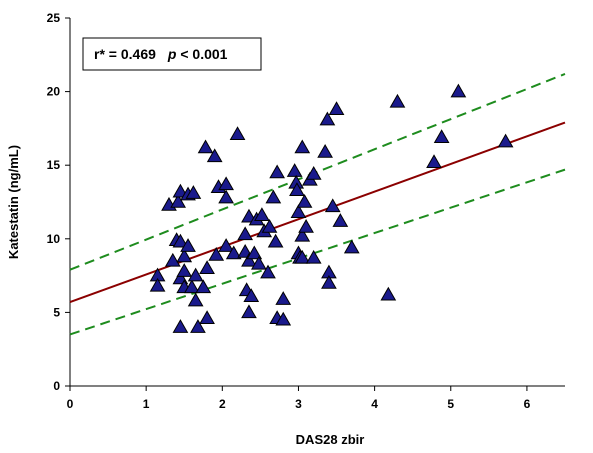  Describe the element at coordinates (56, 386) in the screenshot. I see `y-tick-label: 0` at that location.